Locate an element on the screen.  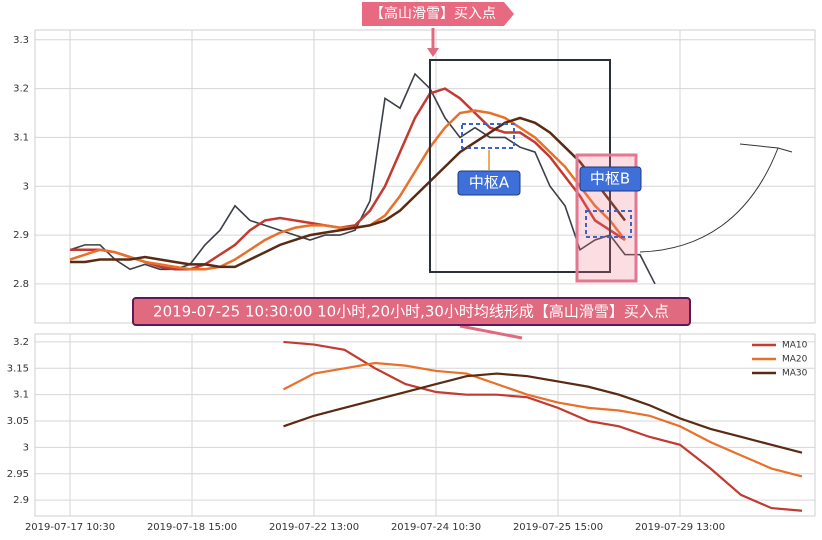
pivot-a-label: 中枢A is located at coordinates (489, 183).